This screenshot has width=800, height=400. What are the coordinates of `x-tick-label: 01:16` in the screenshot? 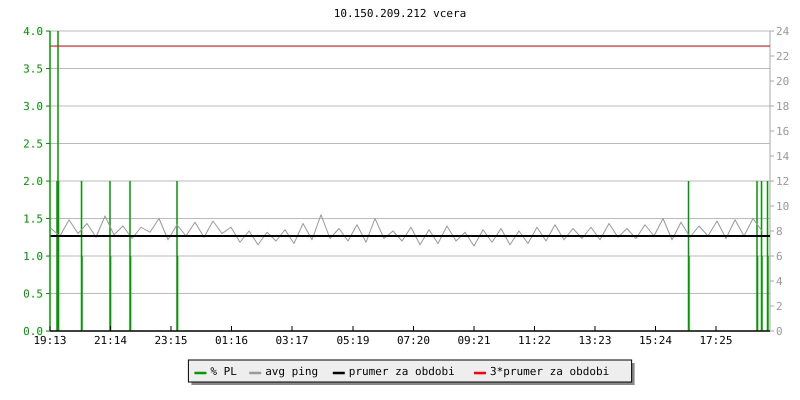 It's located at (231, 340).